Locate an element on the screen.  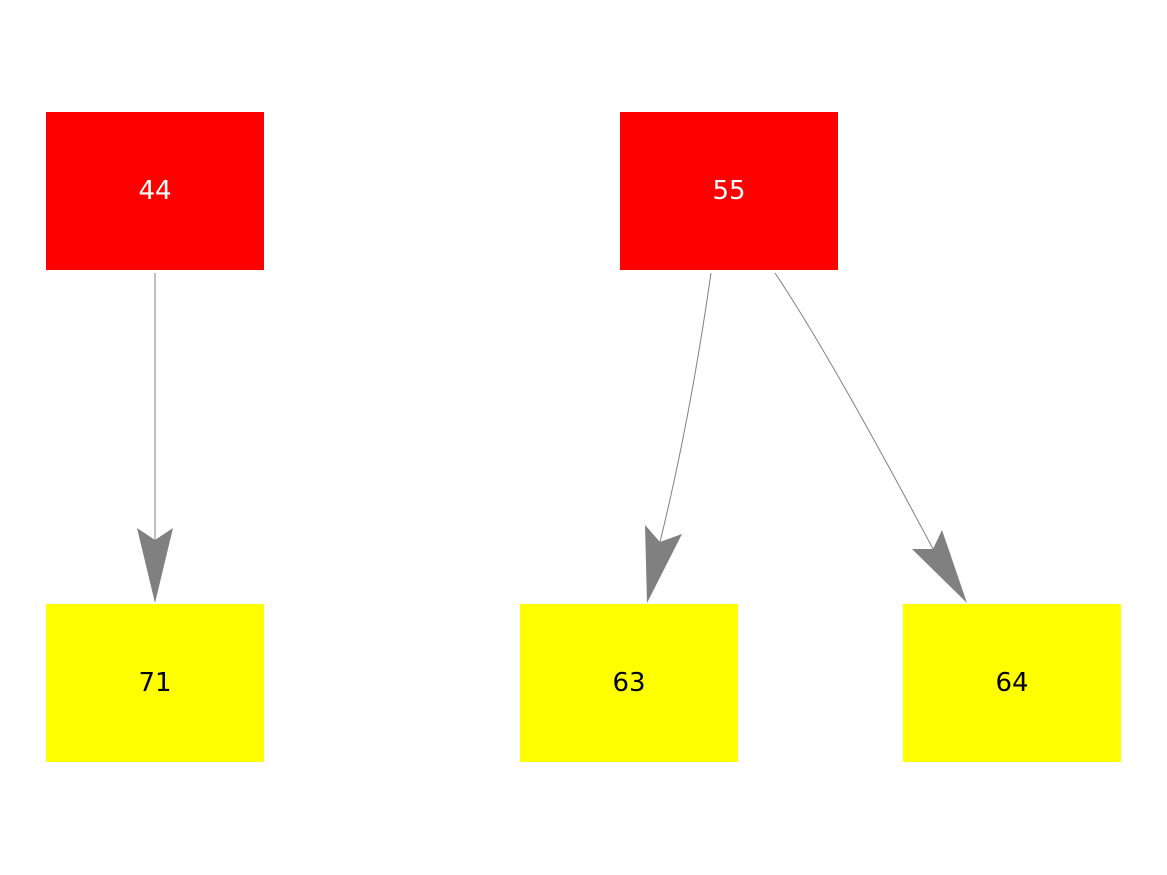
node-64: 64 is located at coordinates (1012, 683).